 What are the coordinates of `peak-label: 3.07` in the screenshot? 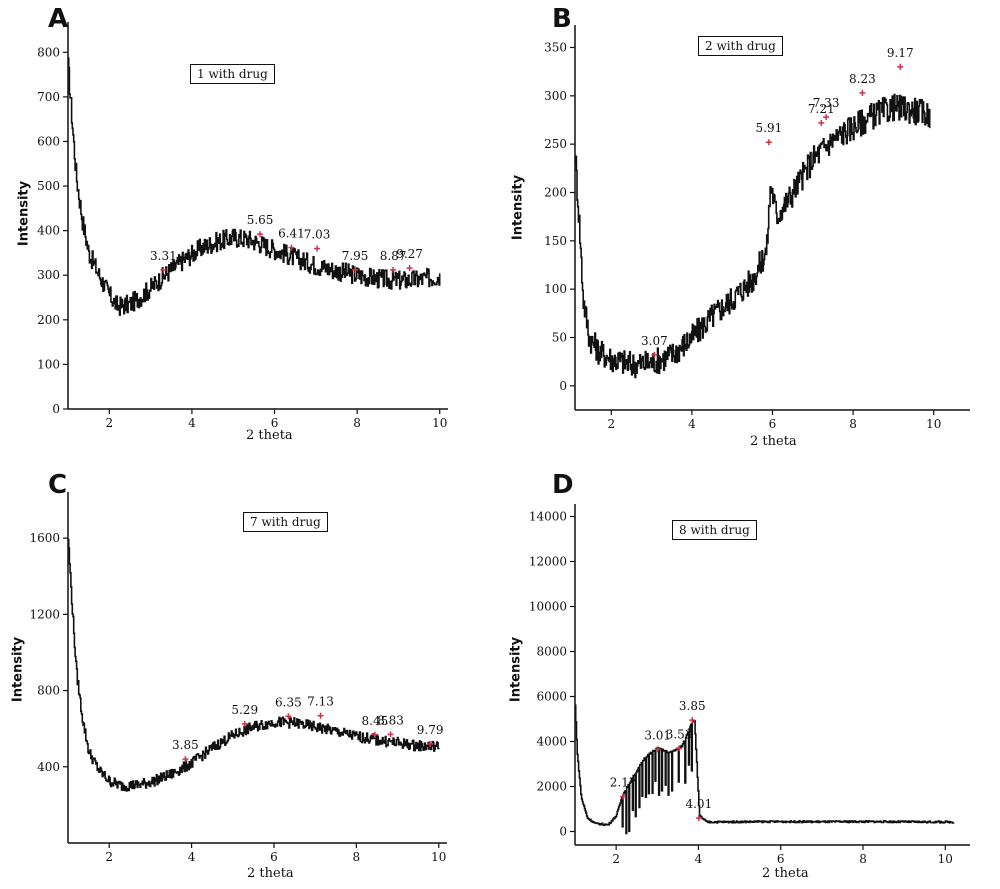 It's located at (654, 341).